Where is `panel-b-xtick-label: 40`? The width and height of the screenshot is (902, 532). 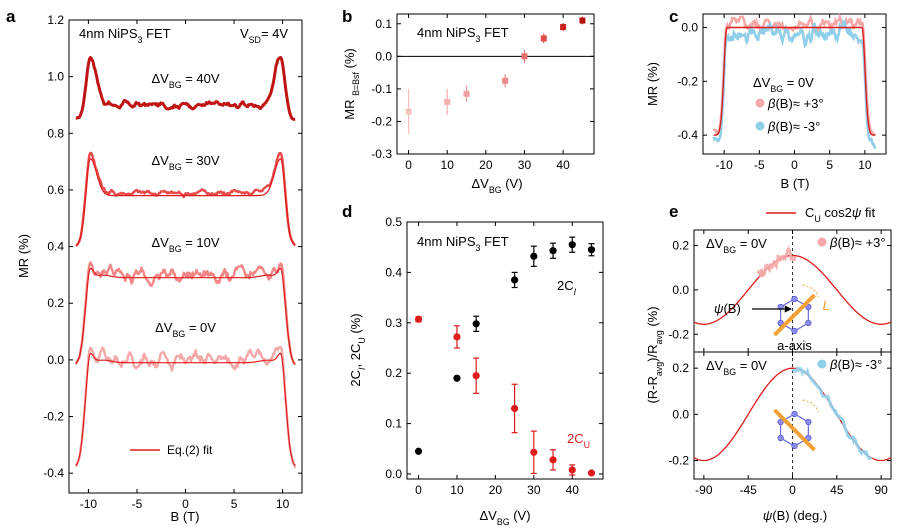 panel-b-xtick-label: 40 is located at coordinates (563, 165).